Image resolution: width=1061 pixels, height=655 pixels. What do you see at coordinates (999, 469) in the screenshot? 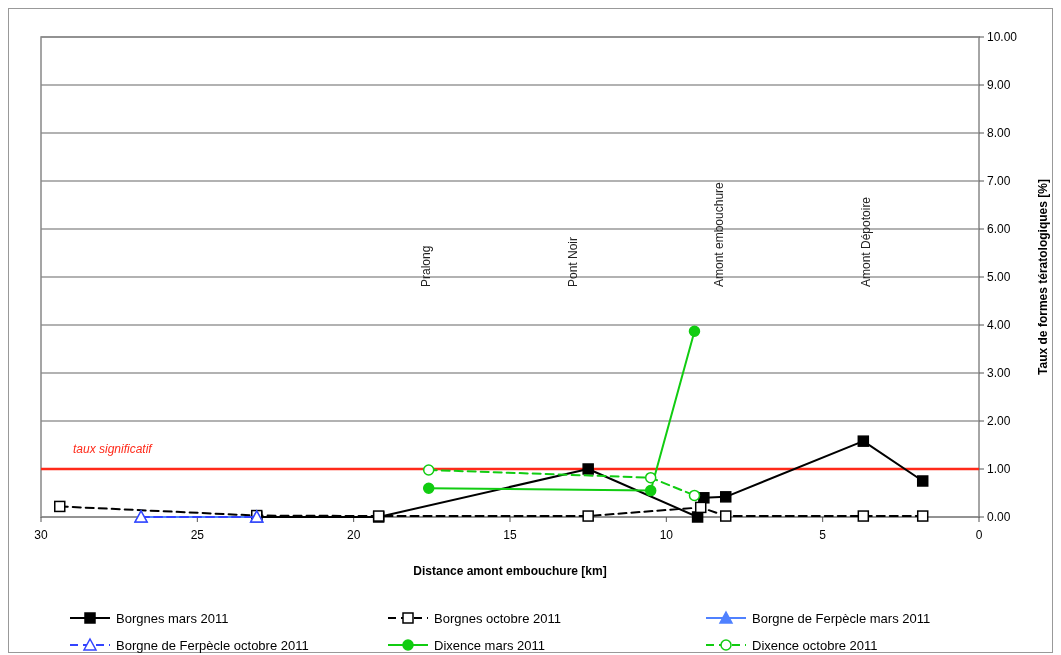
I see `y-tick-label: 1.00` at bounding box center [999, 469].